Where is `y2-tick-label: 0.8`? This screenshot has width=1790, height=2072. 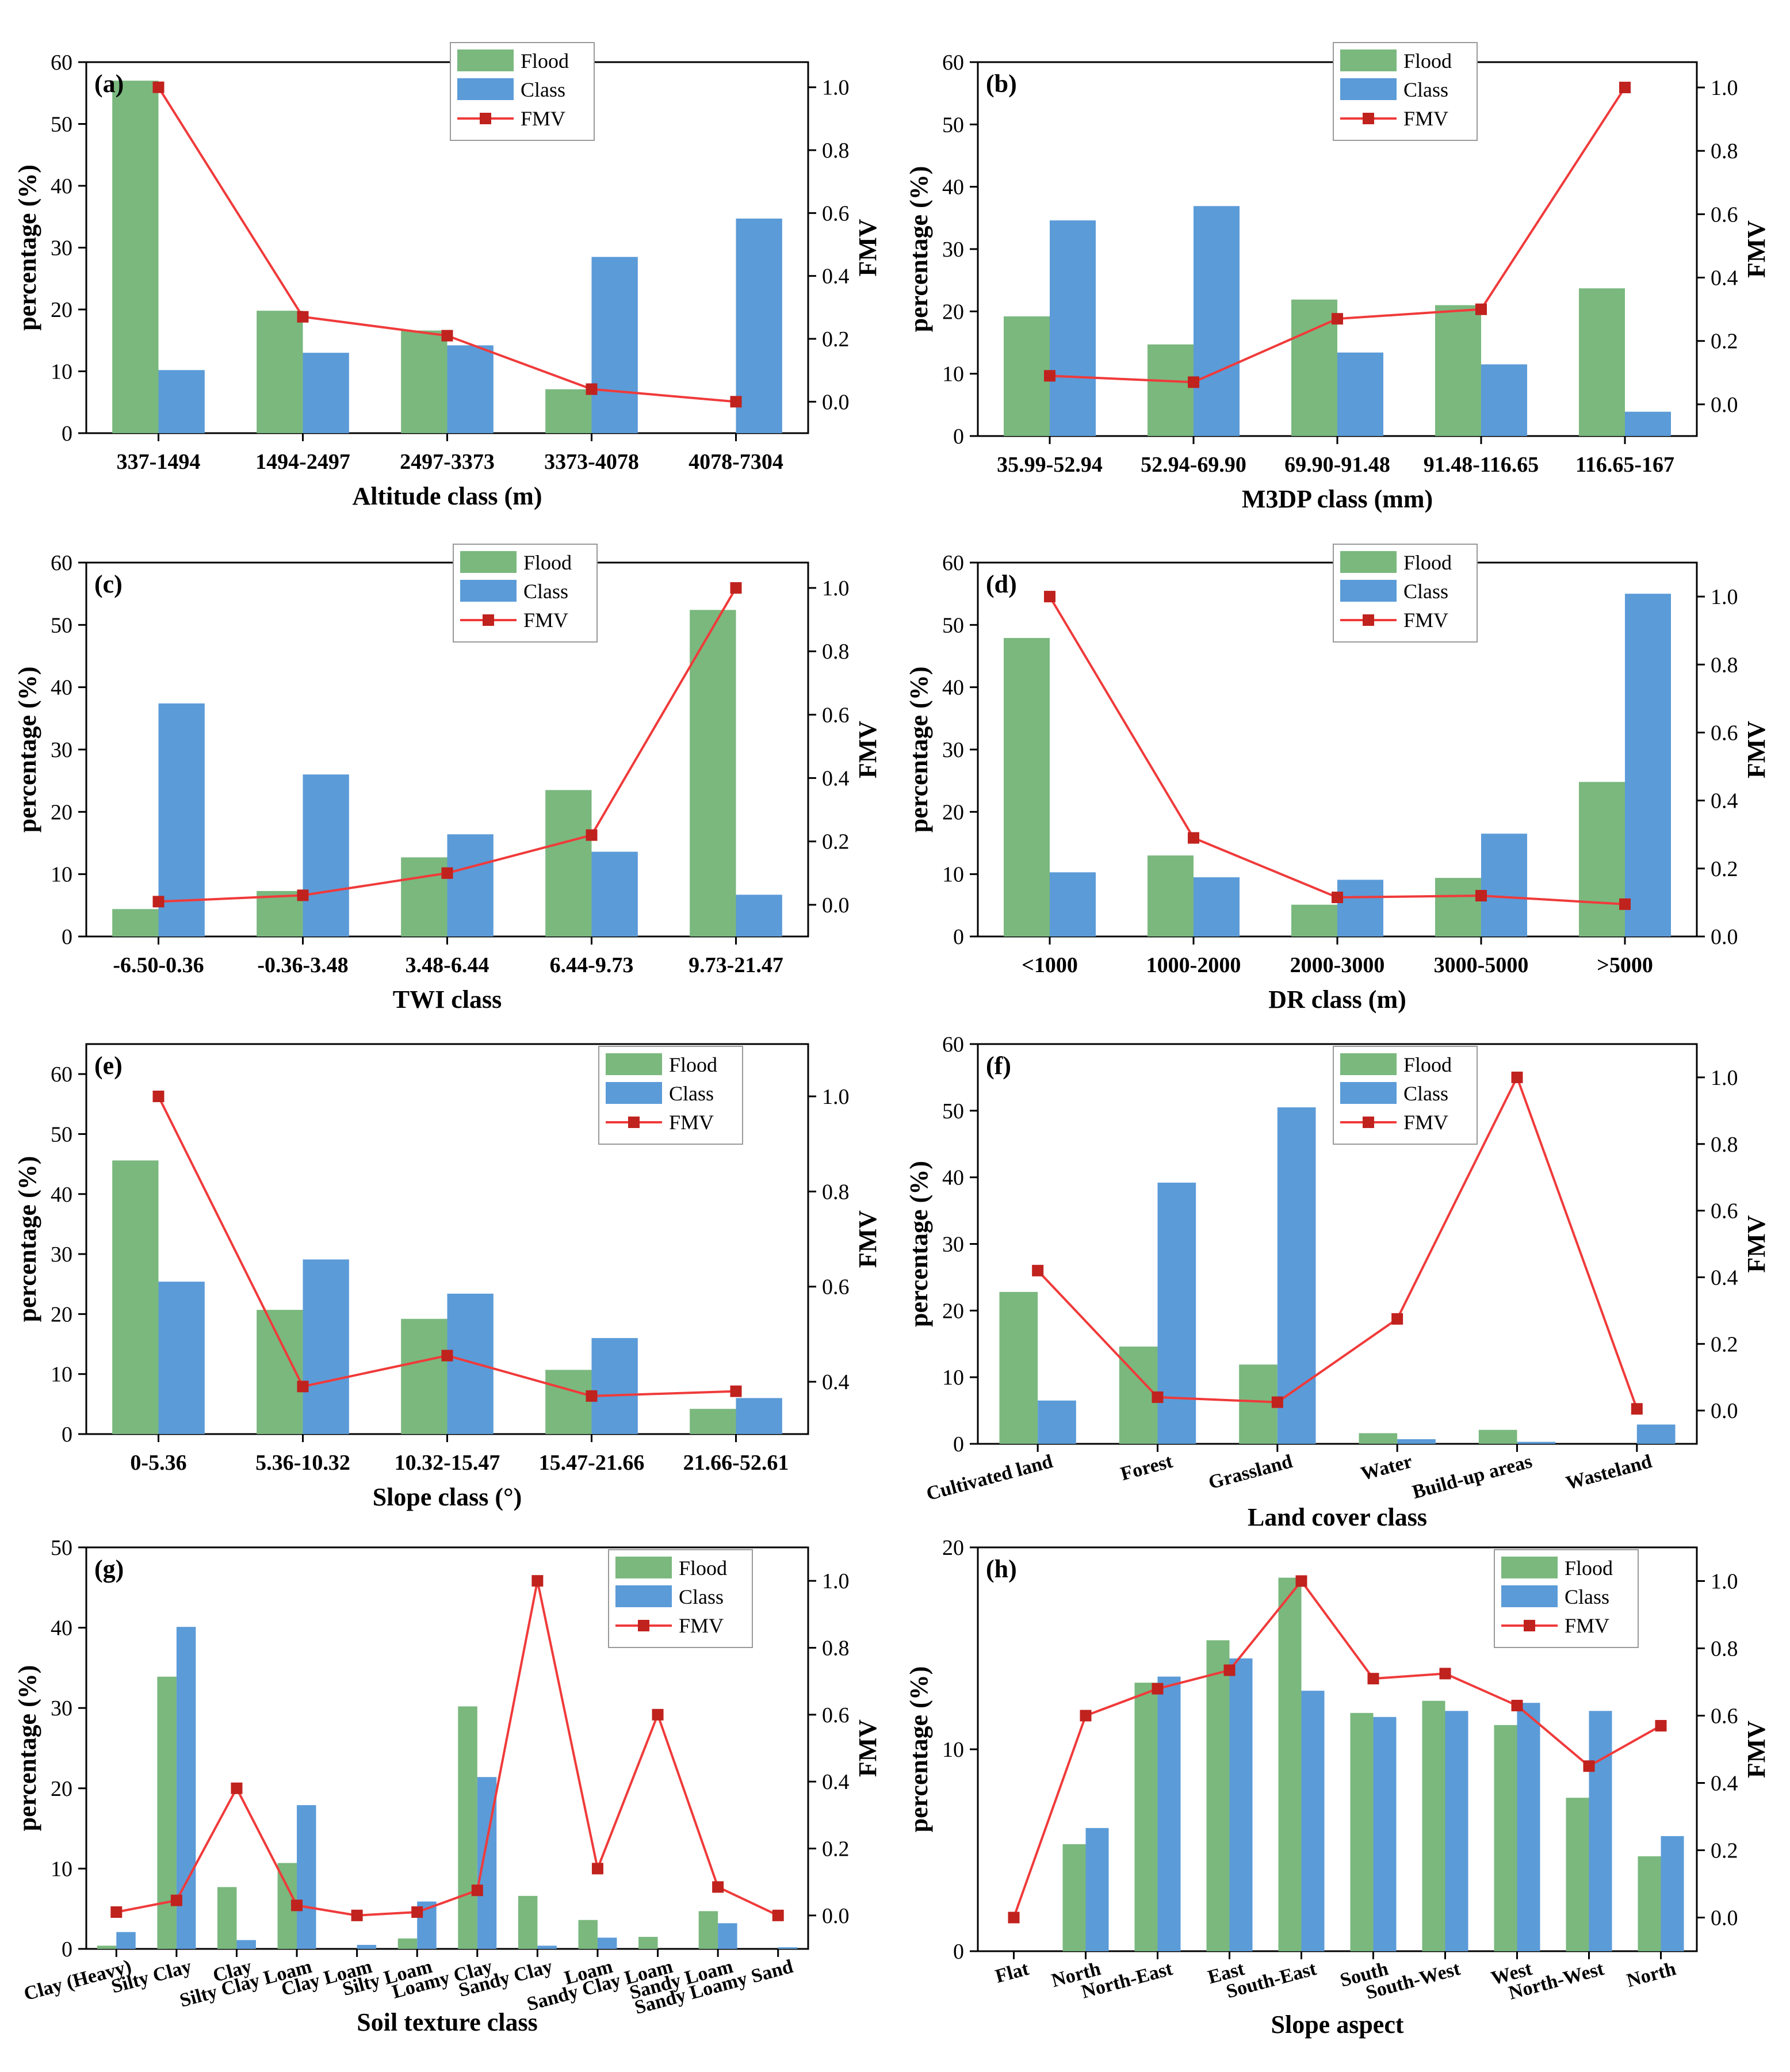
y2-tick-label: 0.8 is located at coordinates (836, 1649).